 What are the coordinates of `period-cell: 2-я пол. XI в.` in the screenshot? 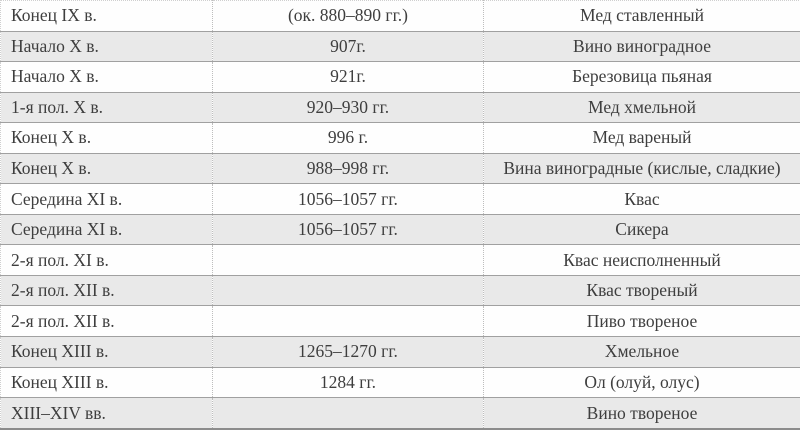 It's located at (106, 260).